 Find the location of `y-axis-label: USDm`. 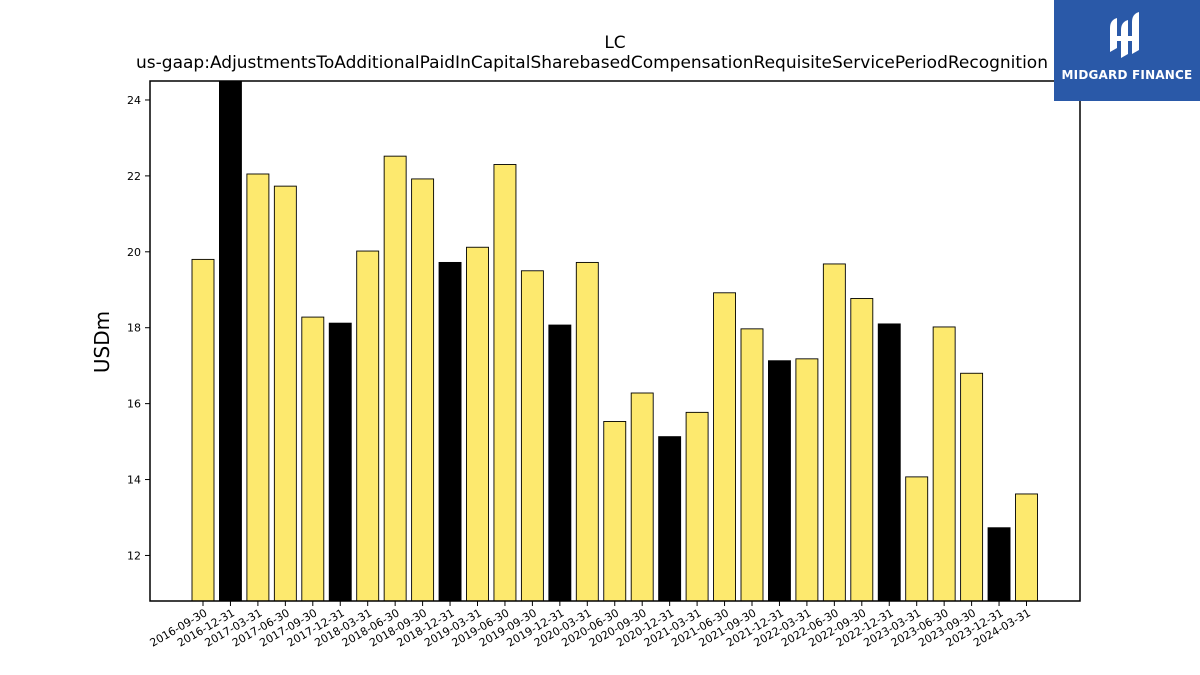

y-axis-label: USDm is located at coordinates (102, 342).